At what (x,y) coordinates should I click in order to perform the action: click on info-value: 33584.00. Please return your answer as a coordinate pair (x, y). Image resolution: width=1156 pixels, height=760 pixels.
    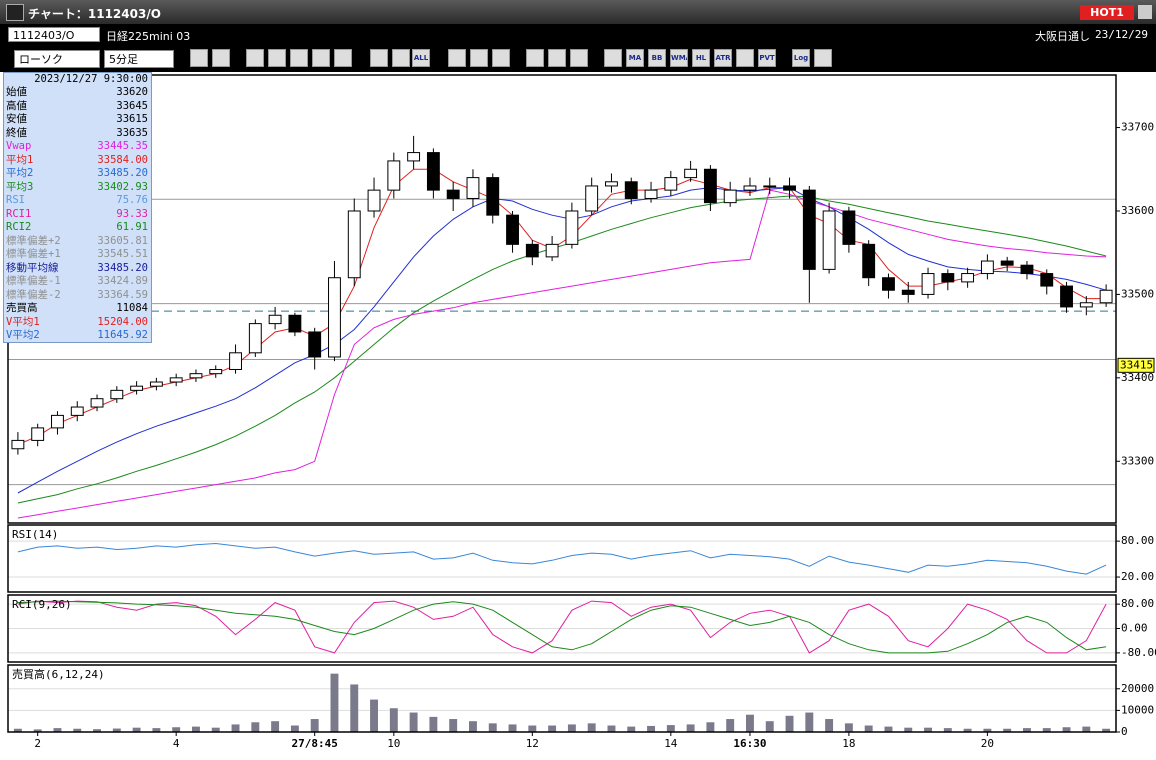
    Looking at the image, I should click on (122, 159).